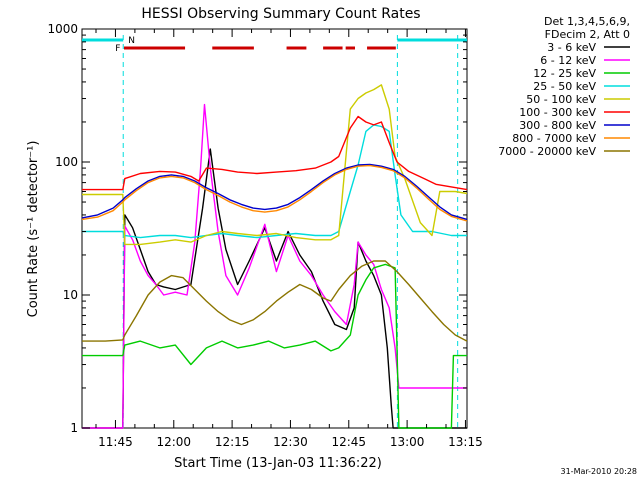  I want to click on legend-label-5: 50 - 100 keV, so click(561, 99).